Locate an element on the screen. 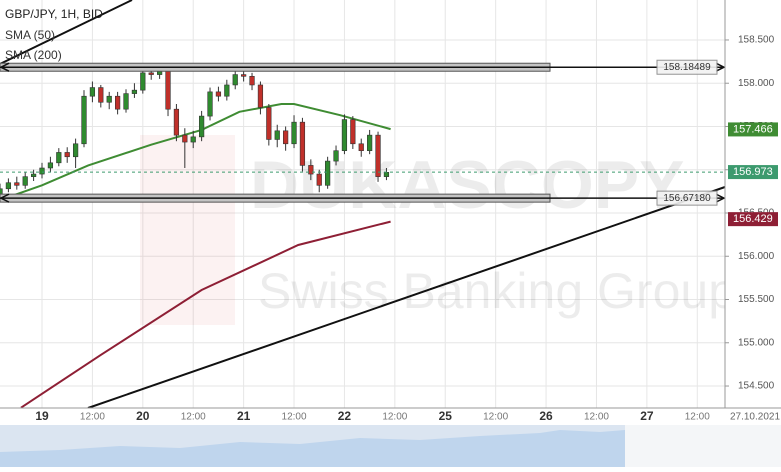 The image size is (781, 472). legend: GBP/JPY, 1H, BID SMA (50) SMA (200) is located at coordinates (54, 34).